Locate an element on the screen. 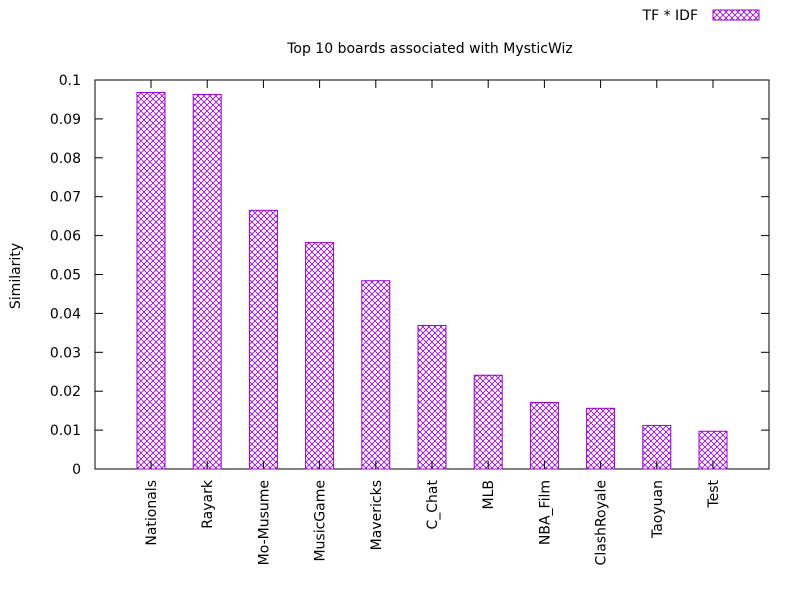 Image resolution: width=800 pixels, height=600 pixels. bar-mo-musume is located at coordinates (263, 339).